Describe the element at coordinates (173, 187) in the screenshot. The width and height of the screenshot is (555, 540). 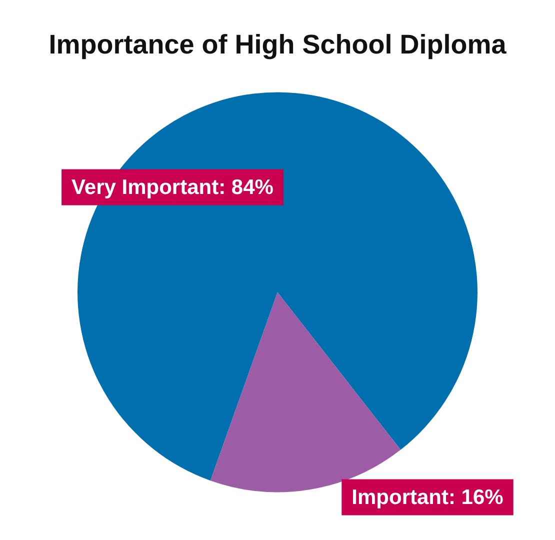
I see `slice-label: Very Important: 84%` at that location.